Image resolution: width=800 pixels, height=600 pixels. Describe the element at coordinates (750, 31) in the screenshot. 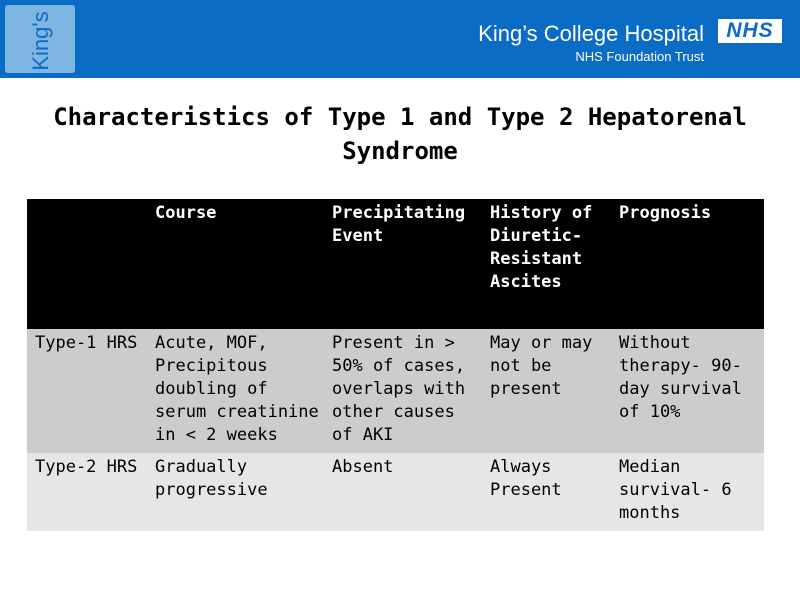

I see `nhs-logo: NHS` at that location.